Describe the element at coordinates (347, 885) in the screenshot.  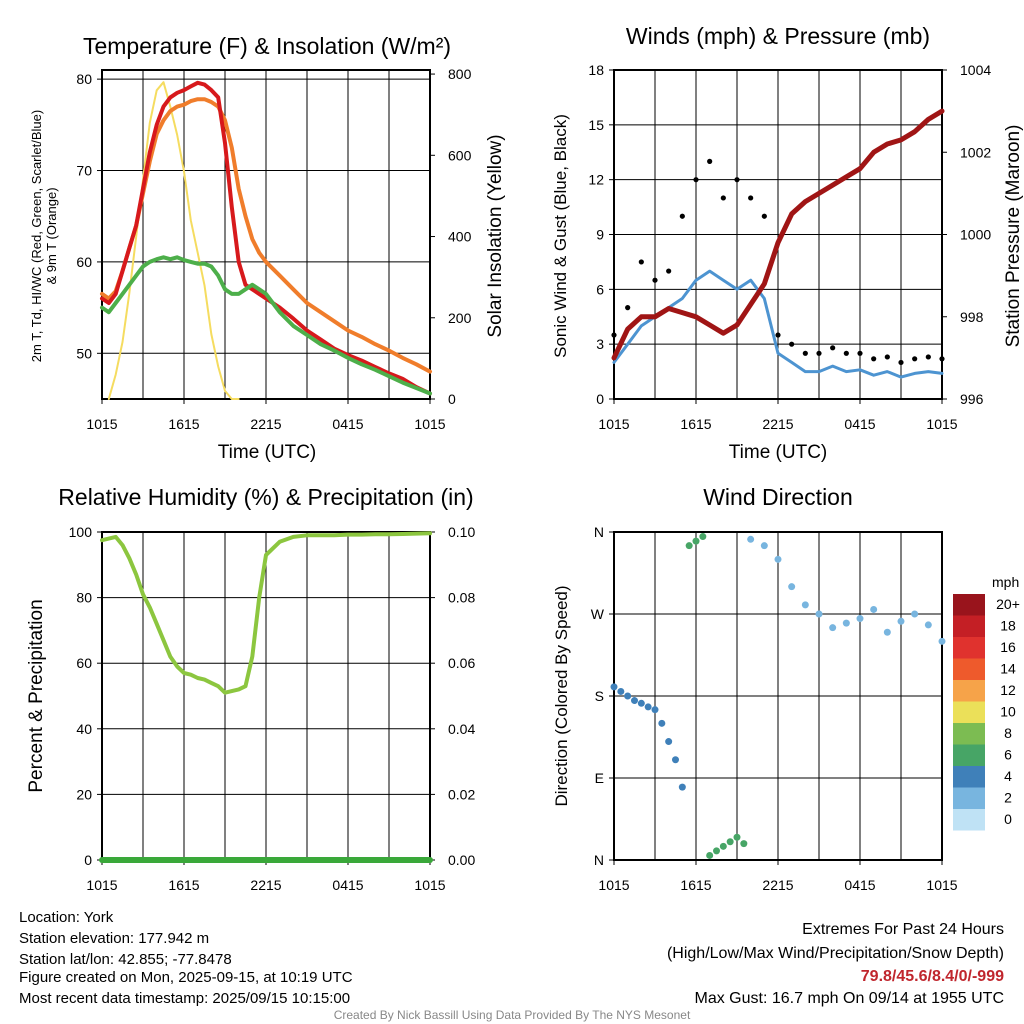
I see `rh-xtick-label: 0415` at that location.